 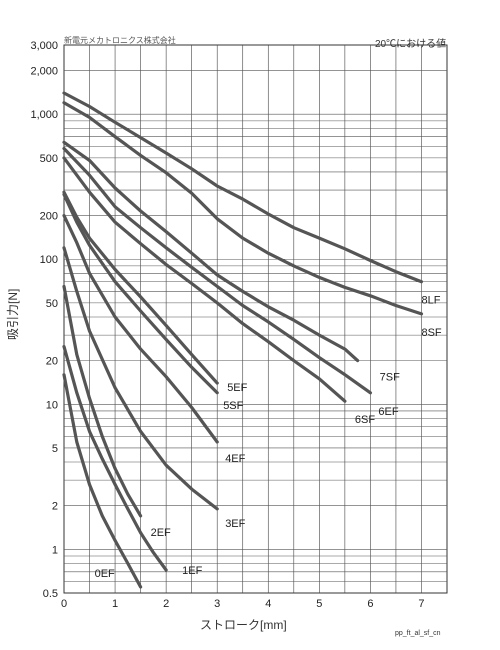 I want to click on temperature-condition: 20℃における値, so click(x=411, y=44).